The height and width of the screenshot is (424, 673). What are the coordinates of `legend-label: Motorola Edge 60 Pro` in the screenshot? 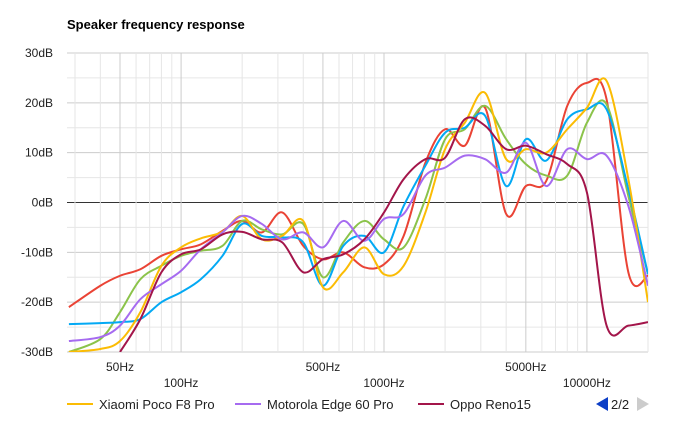 It's located at (330, 404).